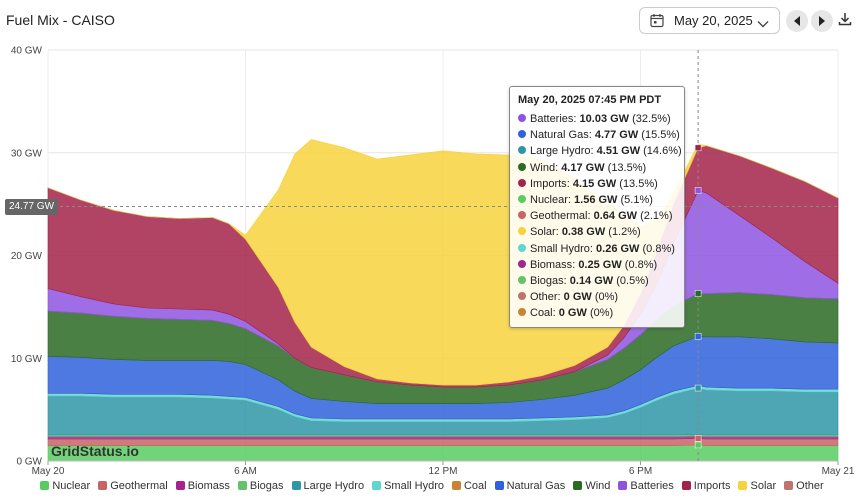 This screenshot has width=864, height=500. Describe the element at coordinates (618, 248) in the screenshot. I see `tooltip-series-value: 0.26 GW` at that location.